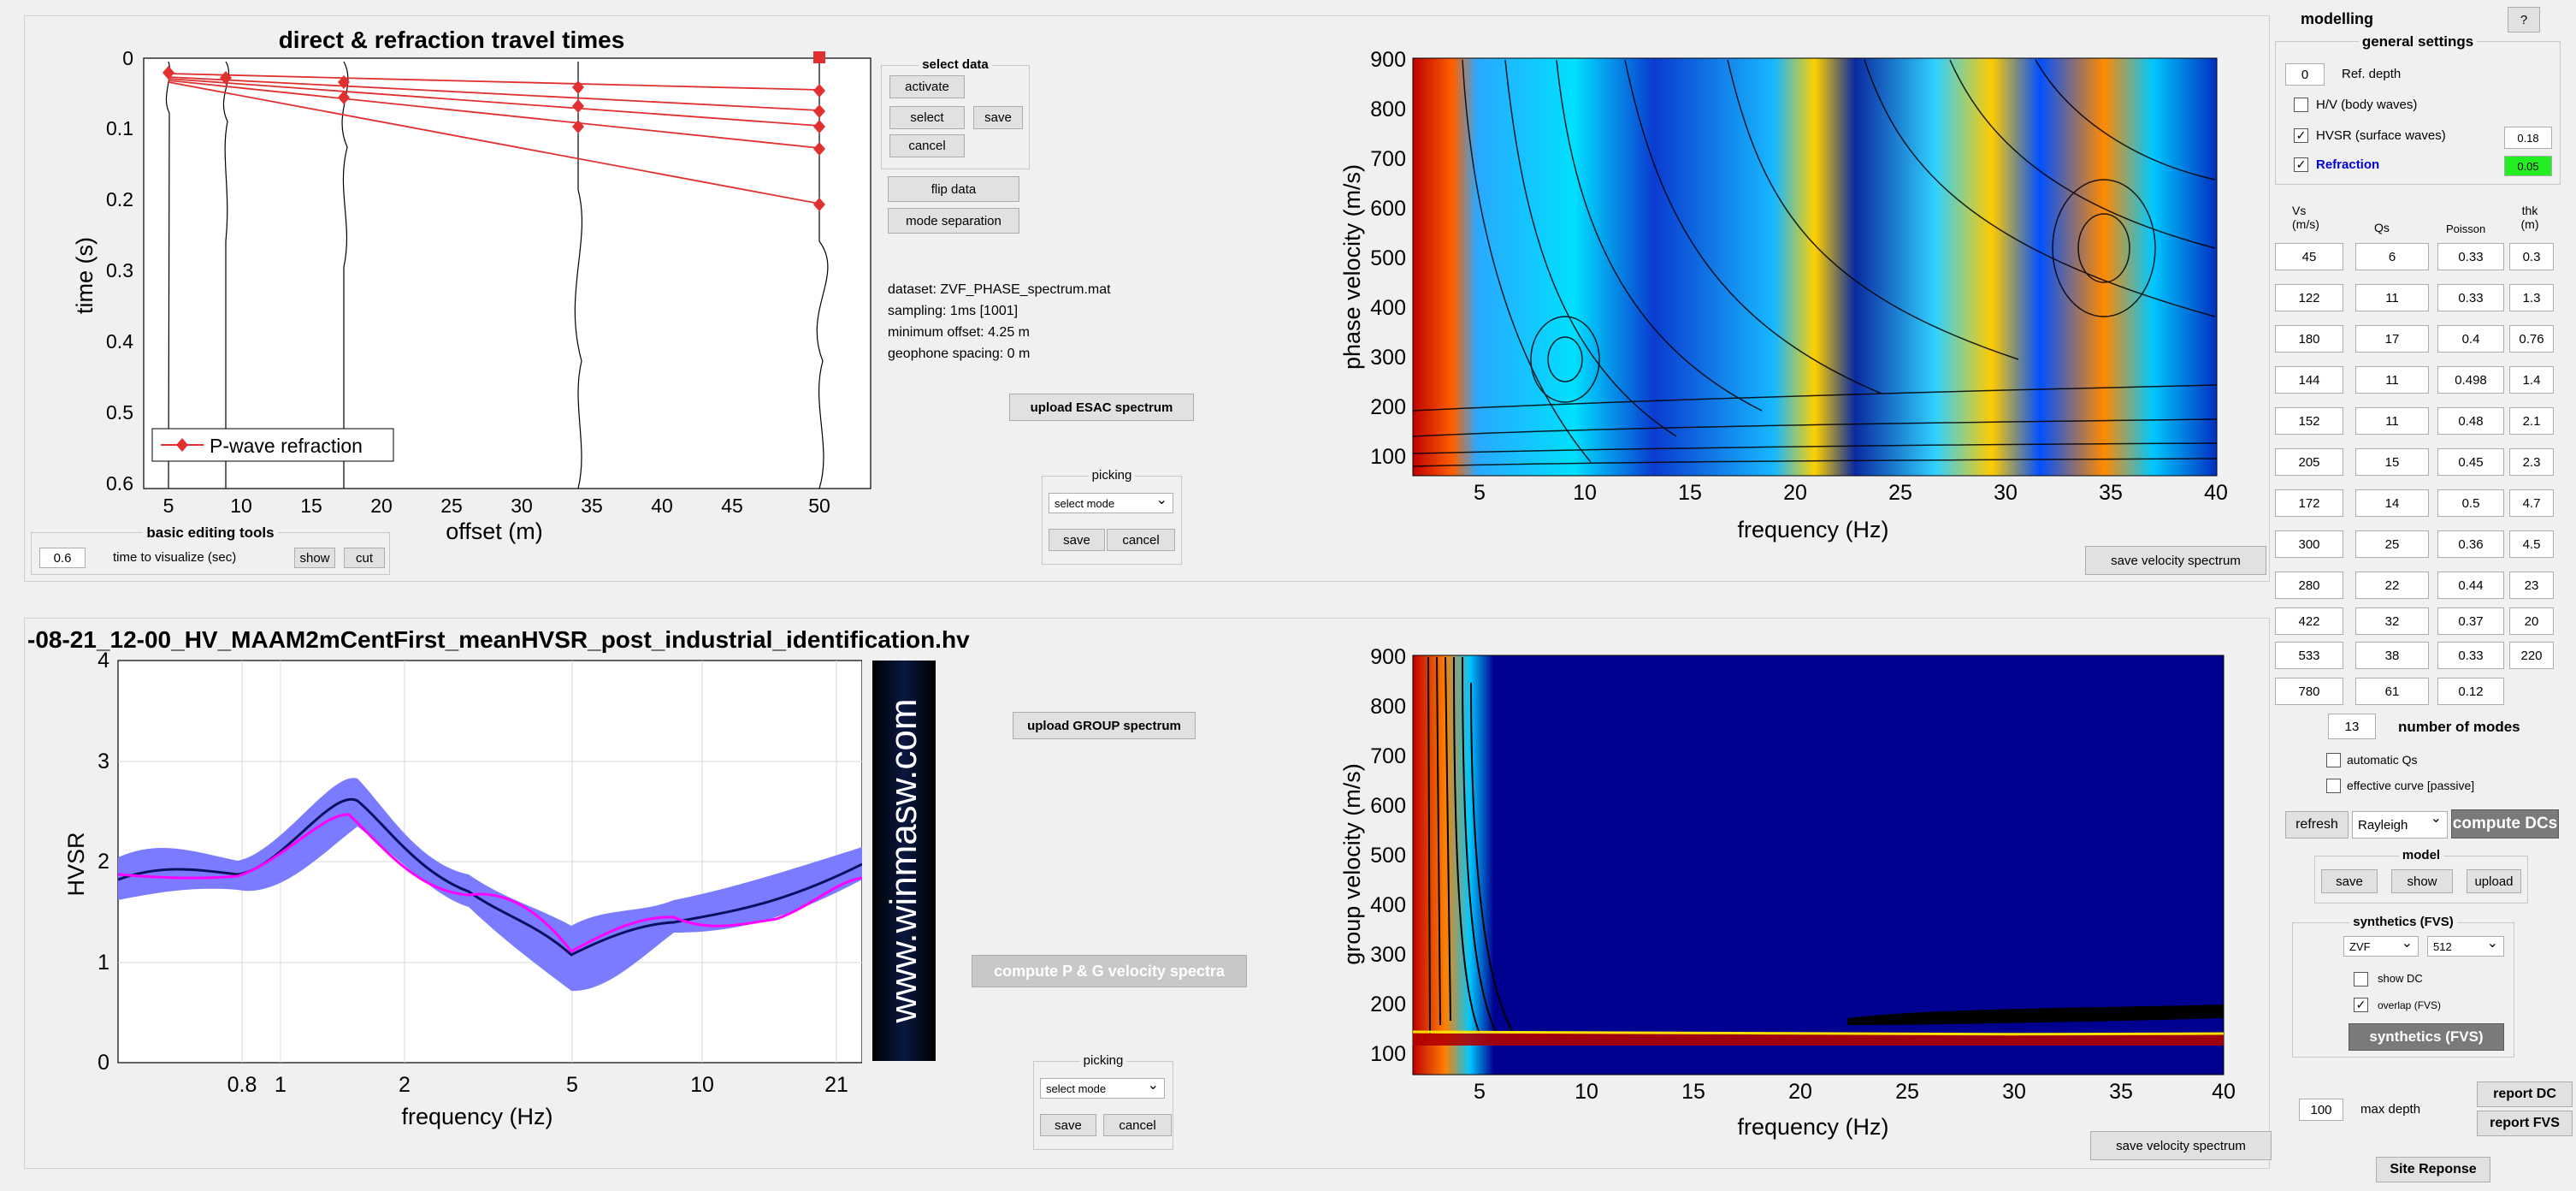  What do you see at coordinates (2531, 655) in the screenshot?
I see `thk-cell: 220` at bounding box center [2531, 655].